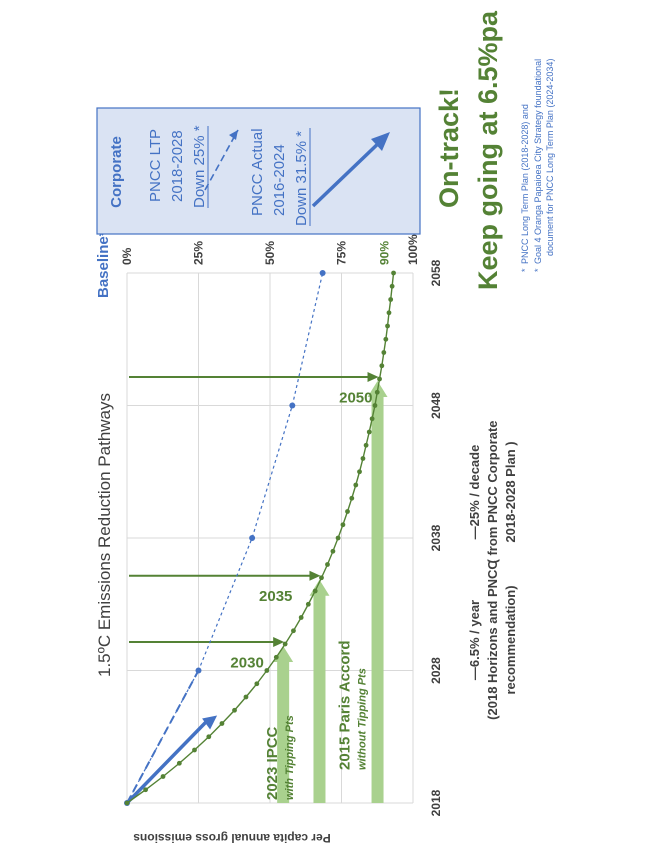 The image size is (645, 844). What do you see at coordinates (510, 639) in the screenshot?
I see `legend-green-line3: recommendation)` at bounding box center [510, 639].